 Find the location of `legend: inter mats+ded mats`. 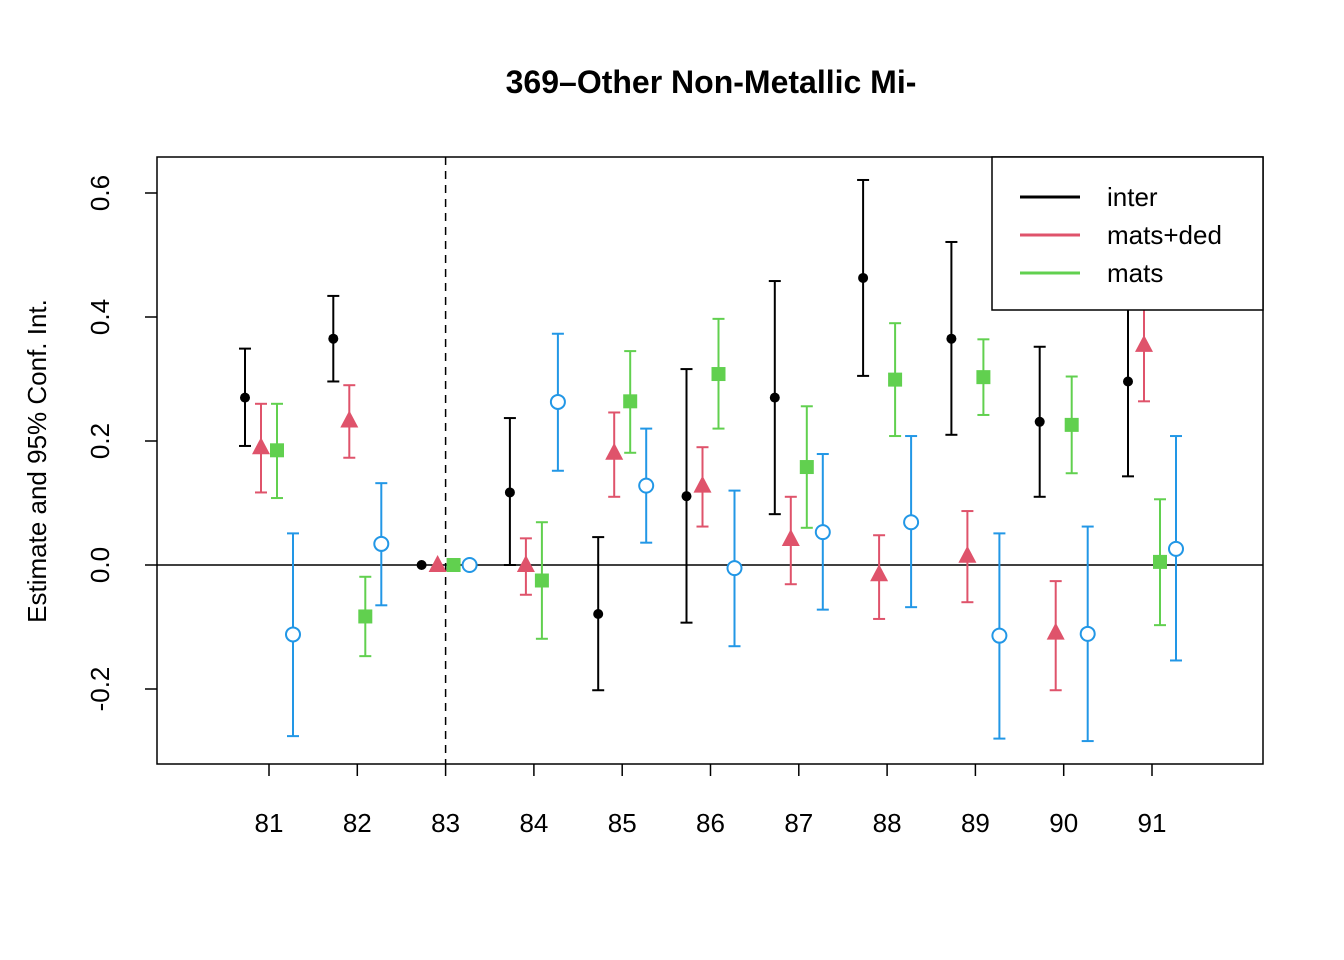

legend: inter mats+ded mats is located at coordinates (1127, 233).